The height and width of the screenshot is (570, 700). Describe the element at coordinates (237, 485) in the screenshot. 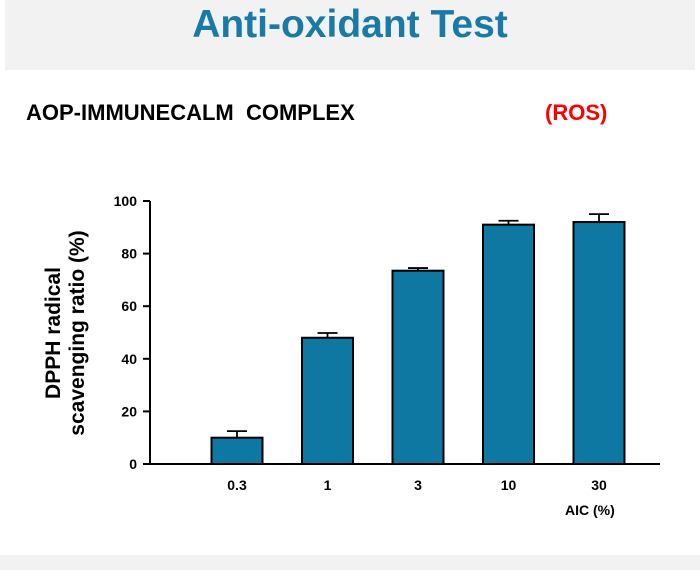

I see `x-tick-label: 0.3` at that location.